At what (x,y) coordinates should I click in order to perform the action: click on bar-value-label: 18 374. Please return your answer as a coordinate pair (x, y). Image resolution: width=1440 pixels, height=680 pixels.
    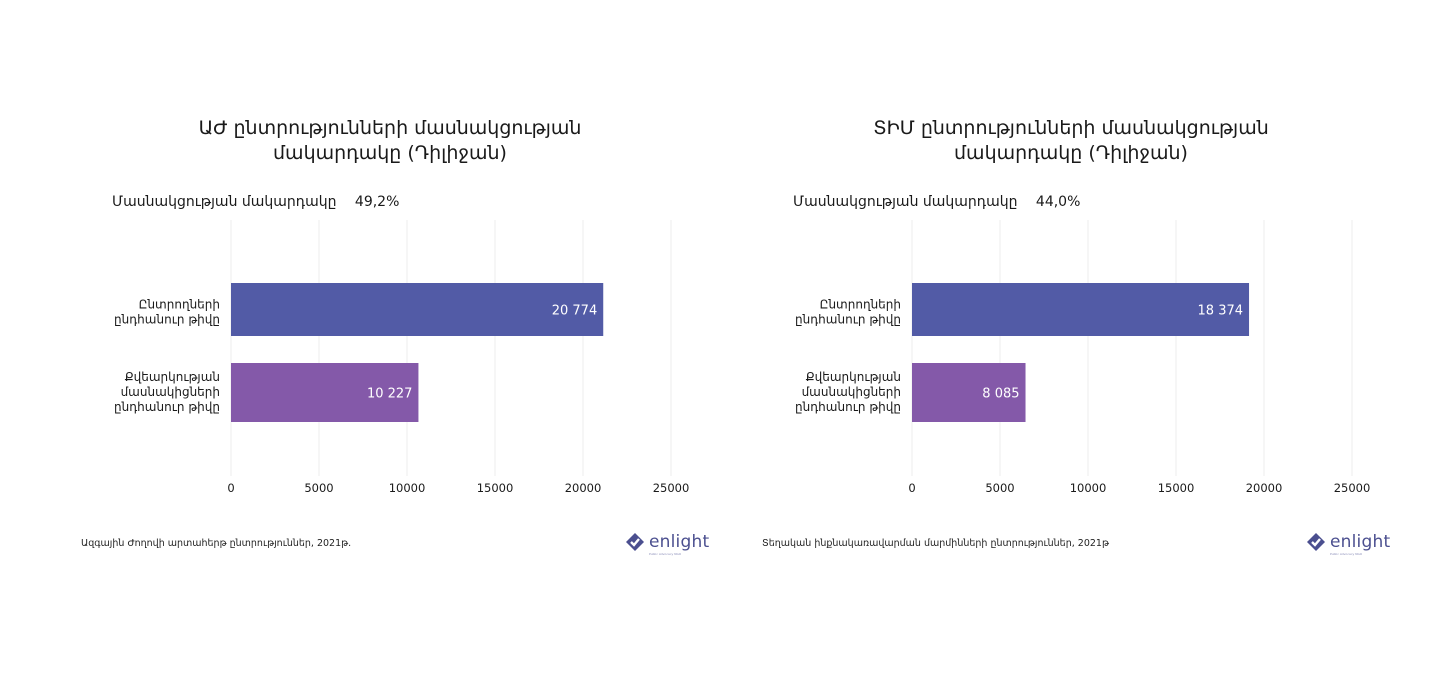
    Looking at the image, I should click on (1221, 311).